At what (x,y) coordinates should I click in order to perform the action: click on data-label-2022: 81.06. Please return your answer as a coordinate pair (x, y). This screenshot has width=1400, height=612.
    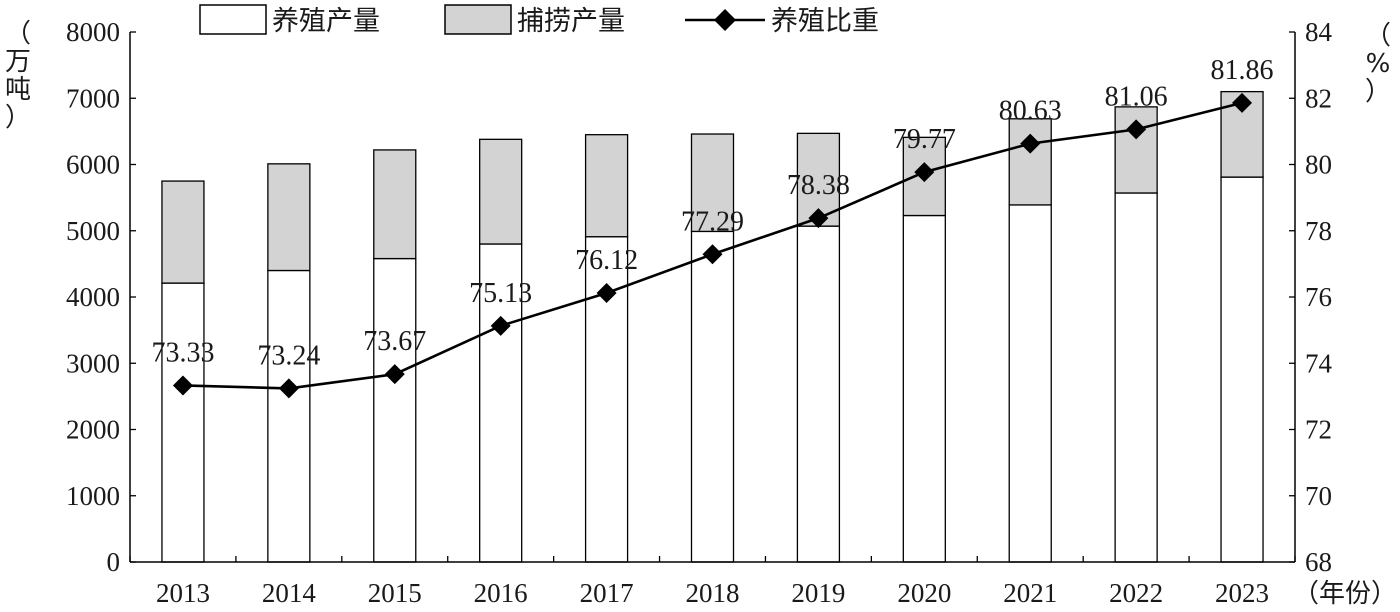
    Looking at the image, I should click on (1136, 96).